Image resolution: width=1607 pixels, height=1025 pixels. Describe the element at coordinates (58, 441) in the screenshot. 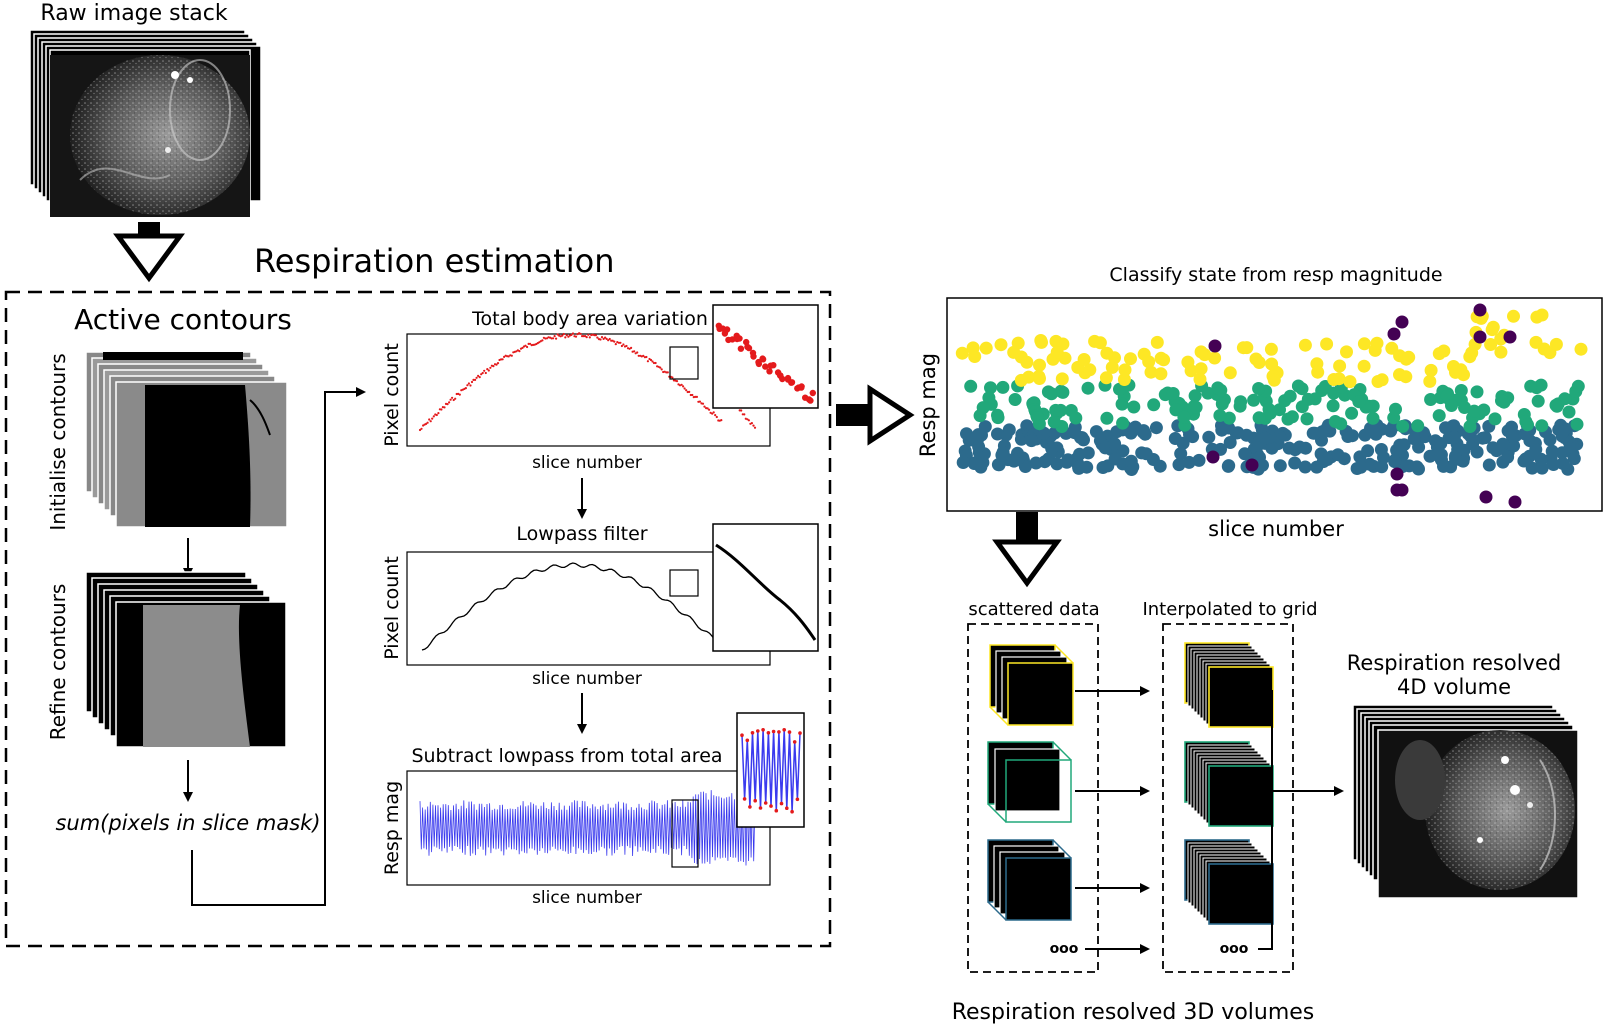

I see `initialise-contours-label: Initialise contours` at that location.